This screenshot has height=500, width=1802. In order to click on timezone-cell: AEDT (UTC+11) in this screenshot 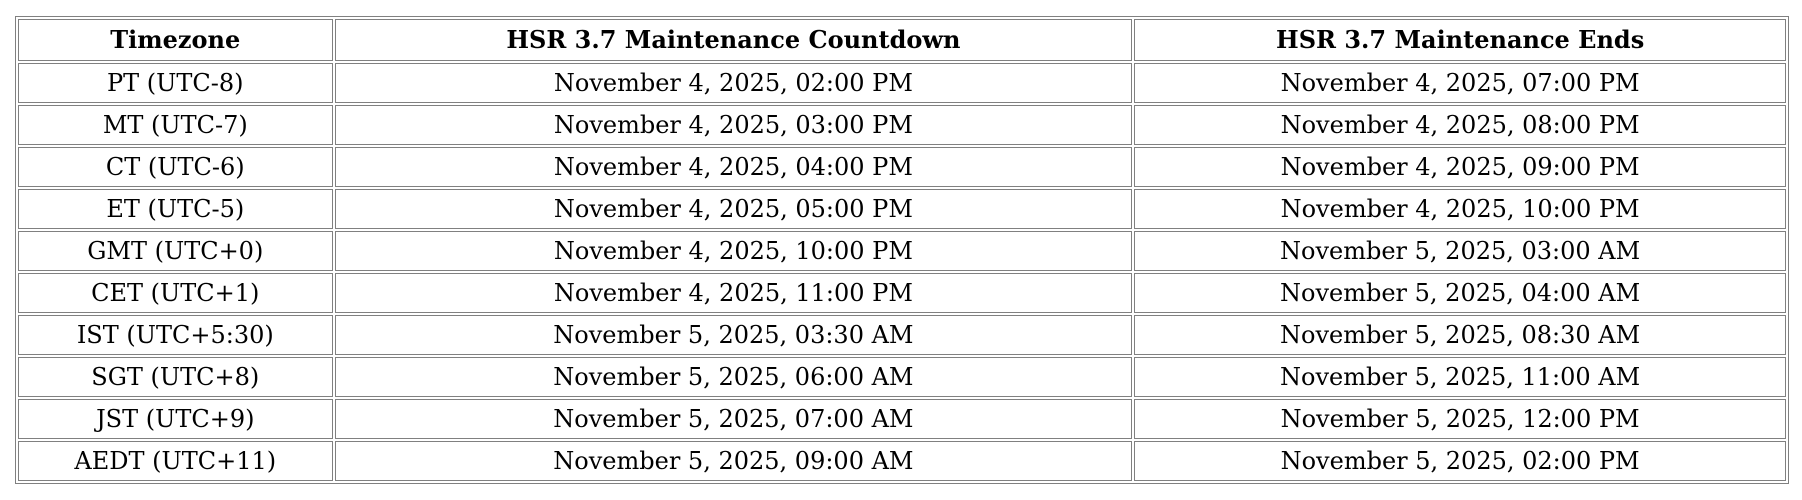, I will do `click(175, 461)`.